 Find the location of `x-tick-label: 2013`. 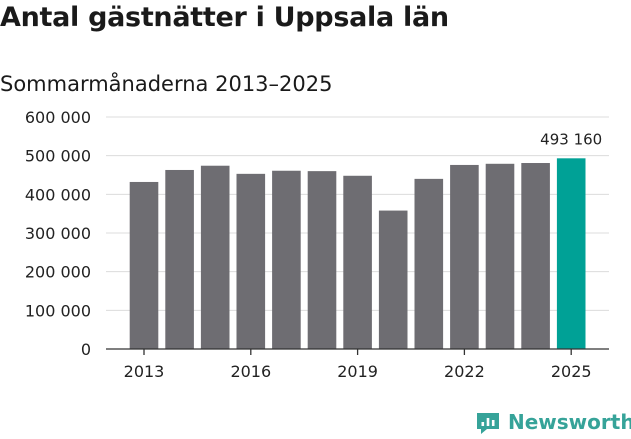

x-tick-label: 2013 is located at coordinates (144, 371).